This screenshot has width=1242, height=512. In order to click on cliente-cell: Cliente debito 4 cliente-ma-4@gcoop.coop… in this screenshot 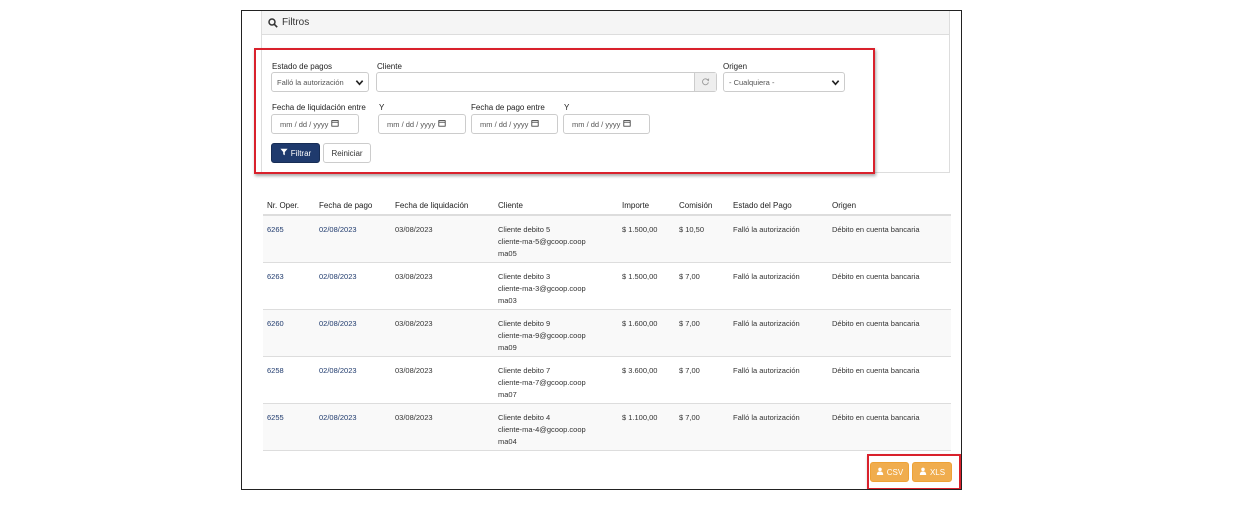, I will do `click(542, 430)`.